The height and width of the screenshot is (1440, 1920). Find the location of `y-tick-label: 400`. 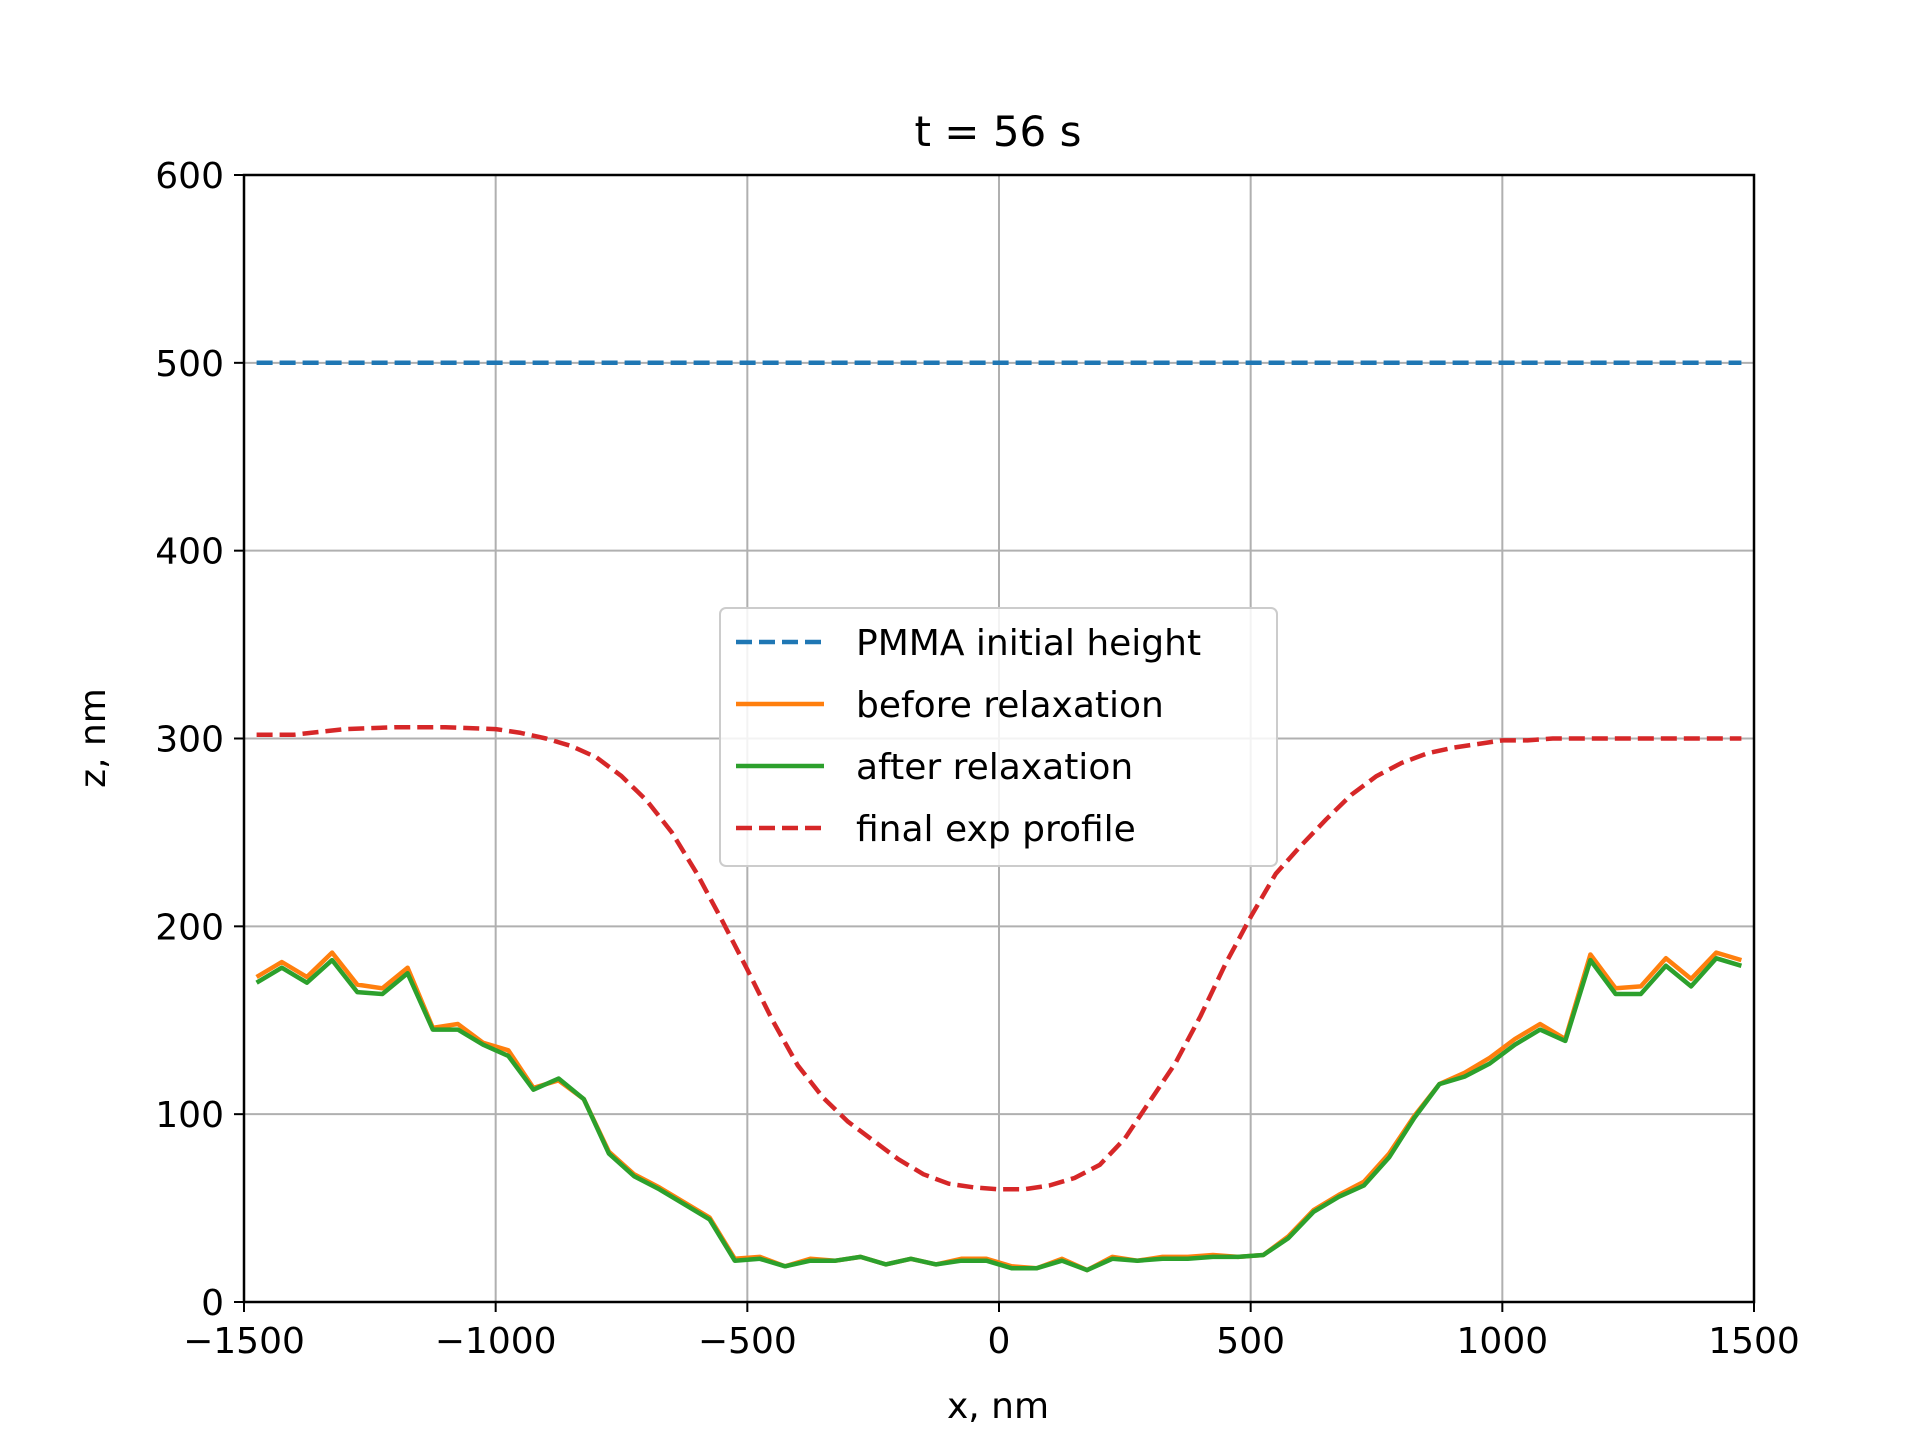

y-tick-label: 400 is located at coordinates (189, 552).